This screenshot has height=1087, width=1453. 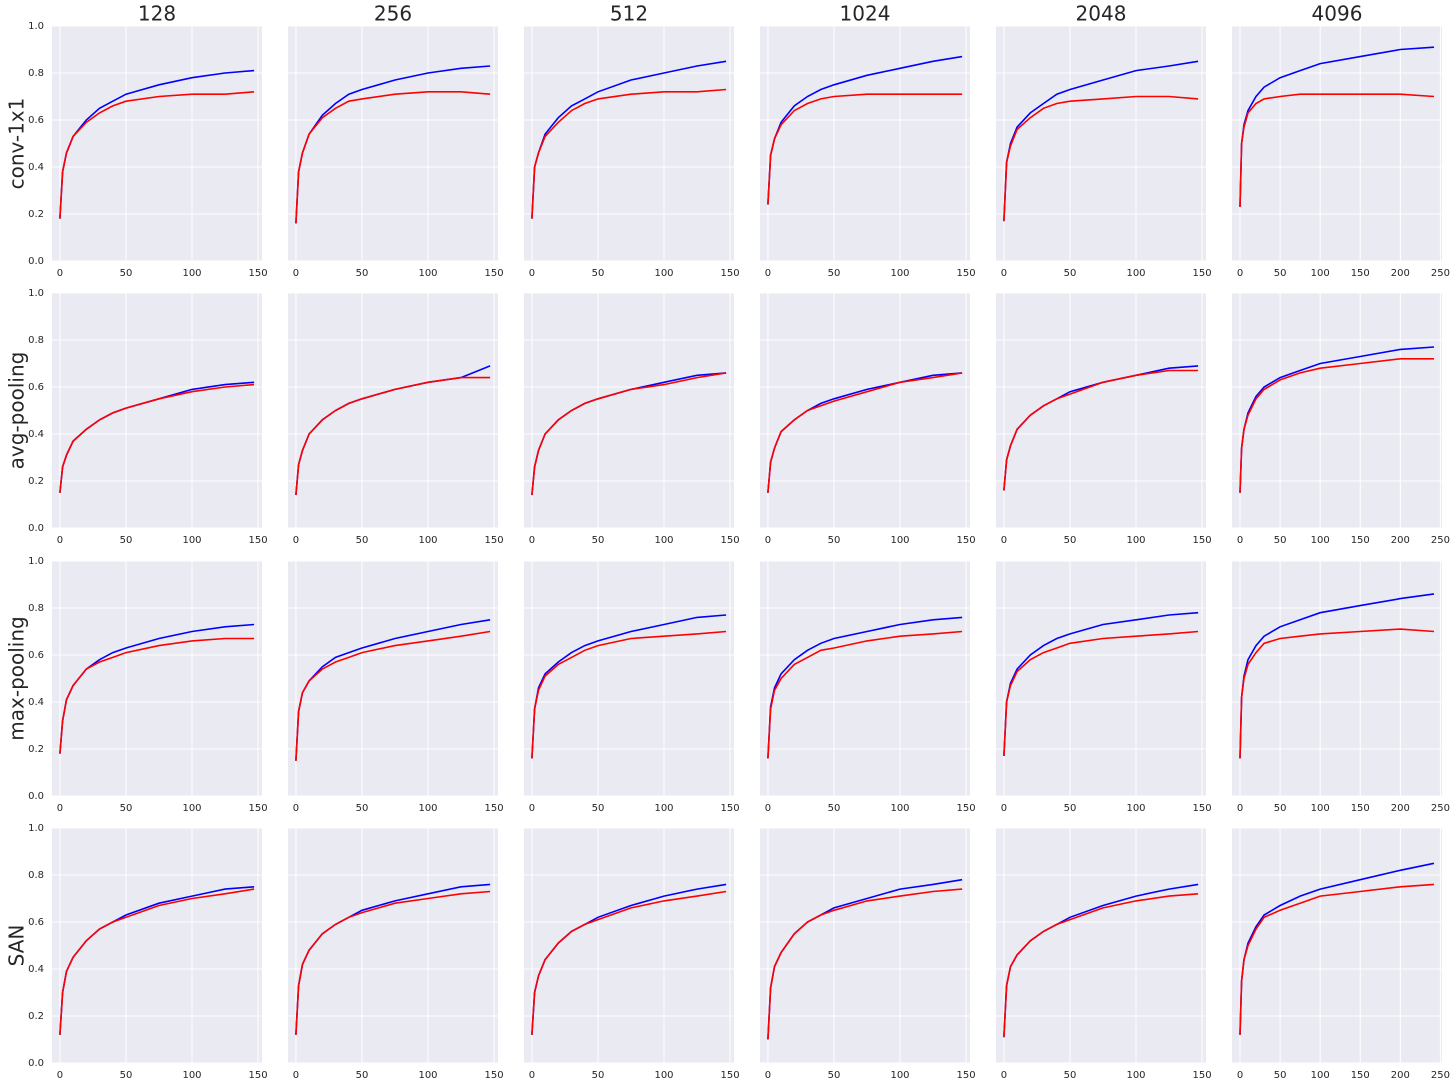 I want to click on column-title: 4096, so click(x=1337, y=14).